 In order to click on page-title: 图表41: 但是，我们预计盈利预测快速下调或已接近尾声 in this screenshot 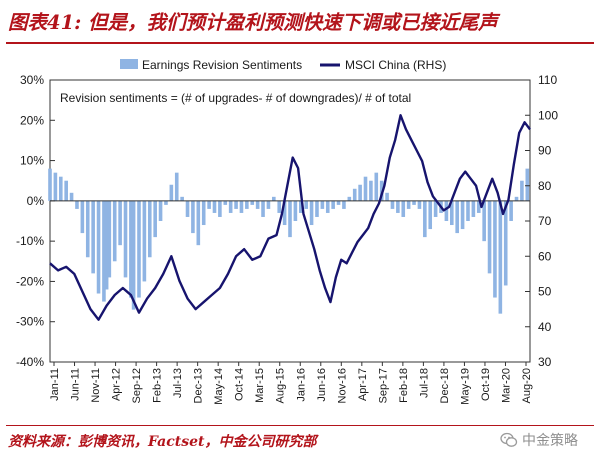, I will do `click(253, 22)`.